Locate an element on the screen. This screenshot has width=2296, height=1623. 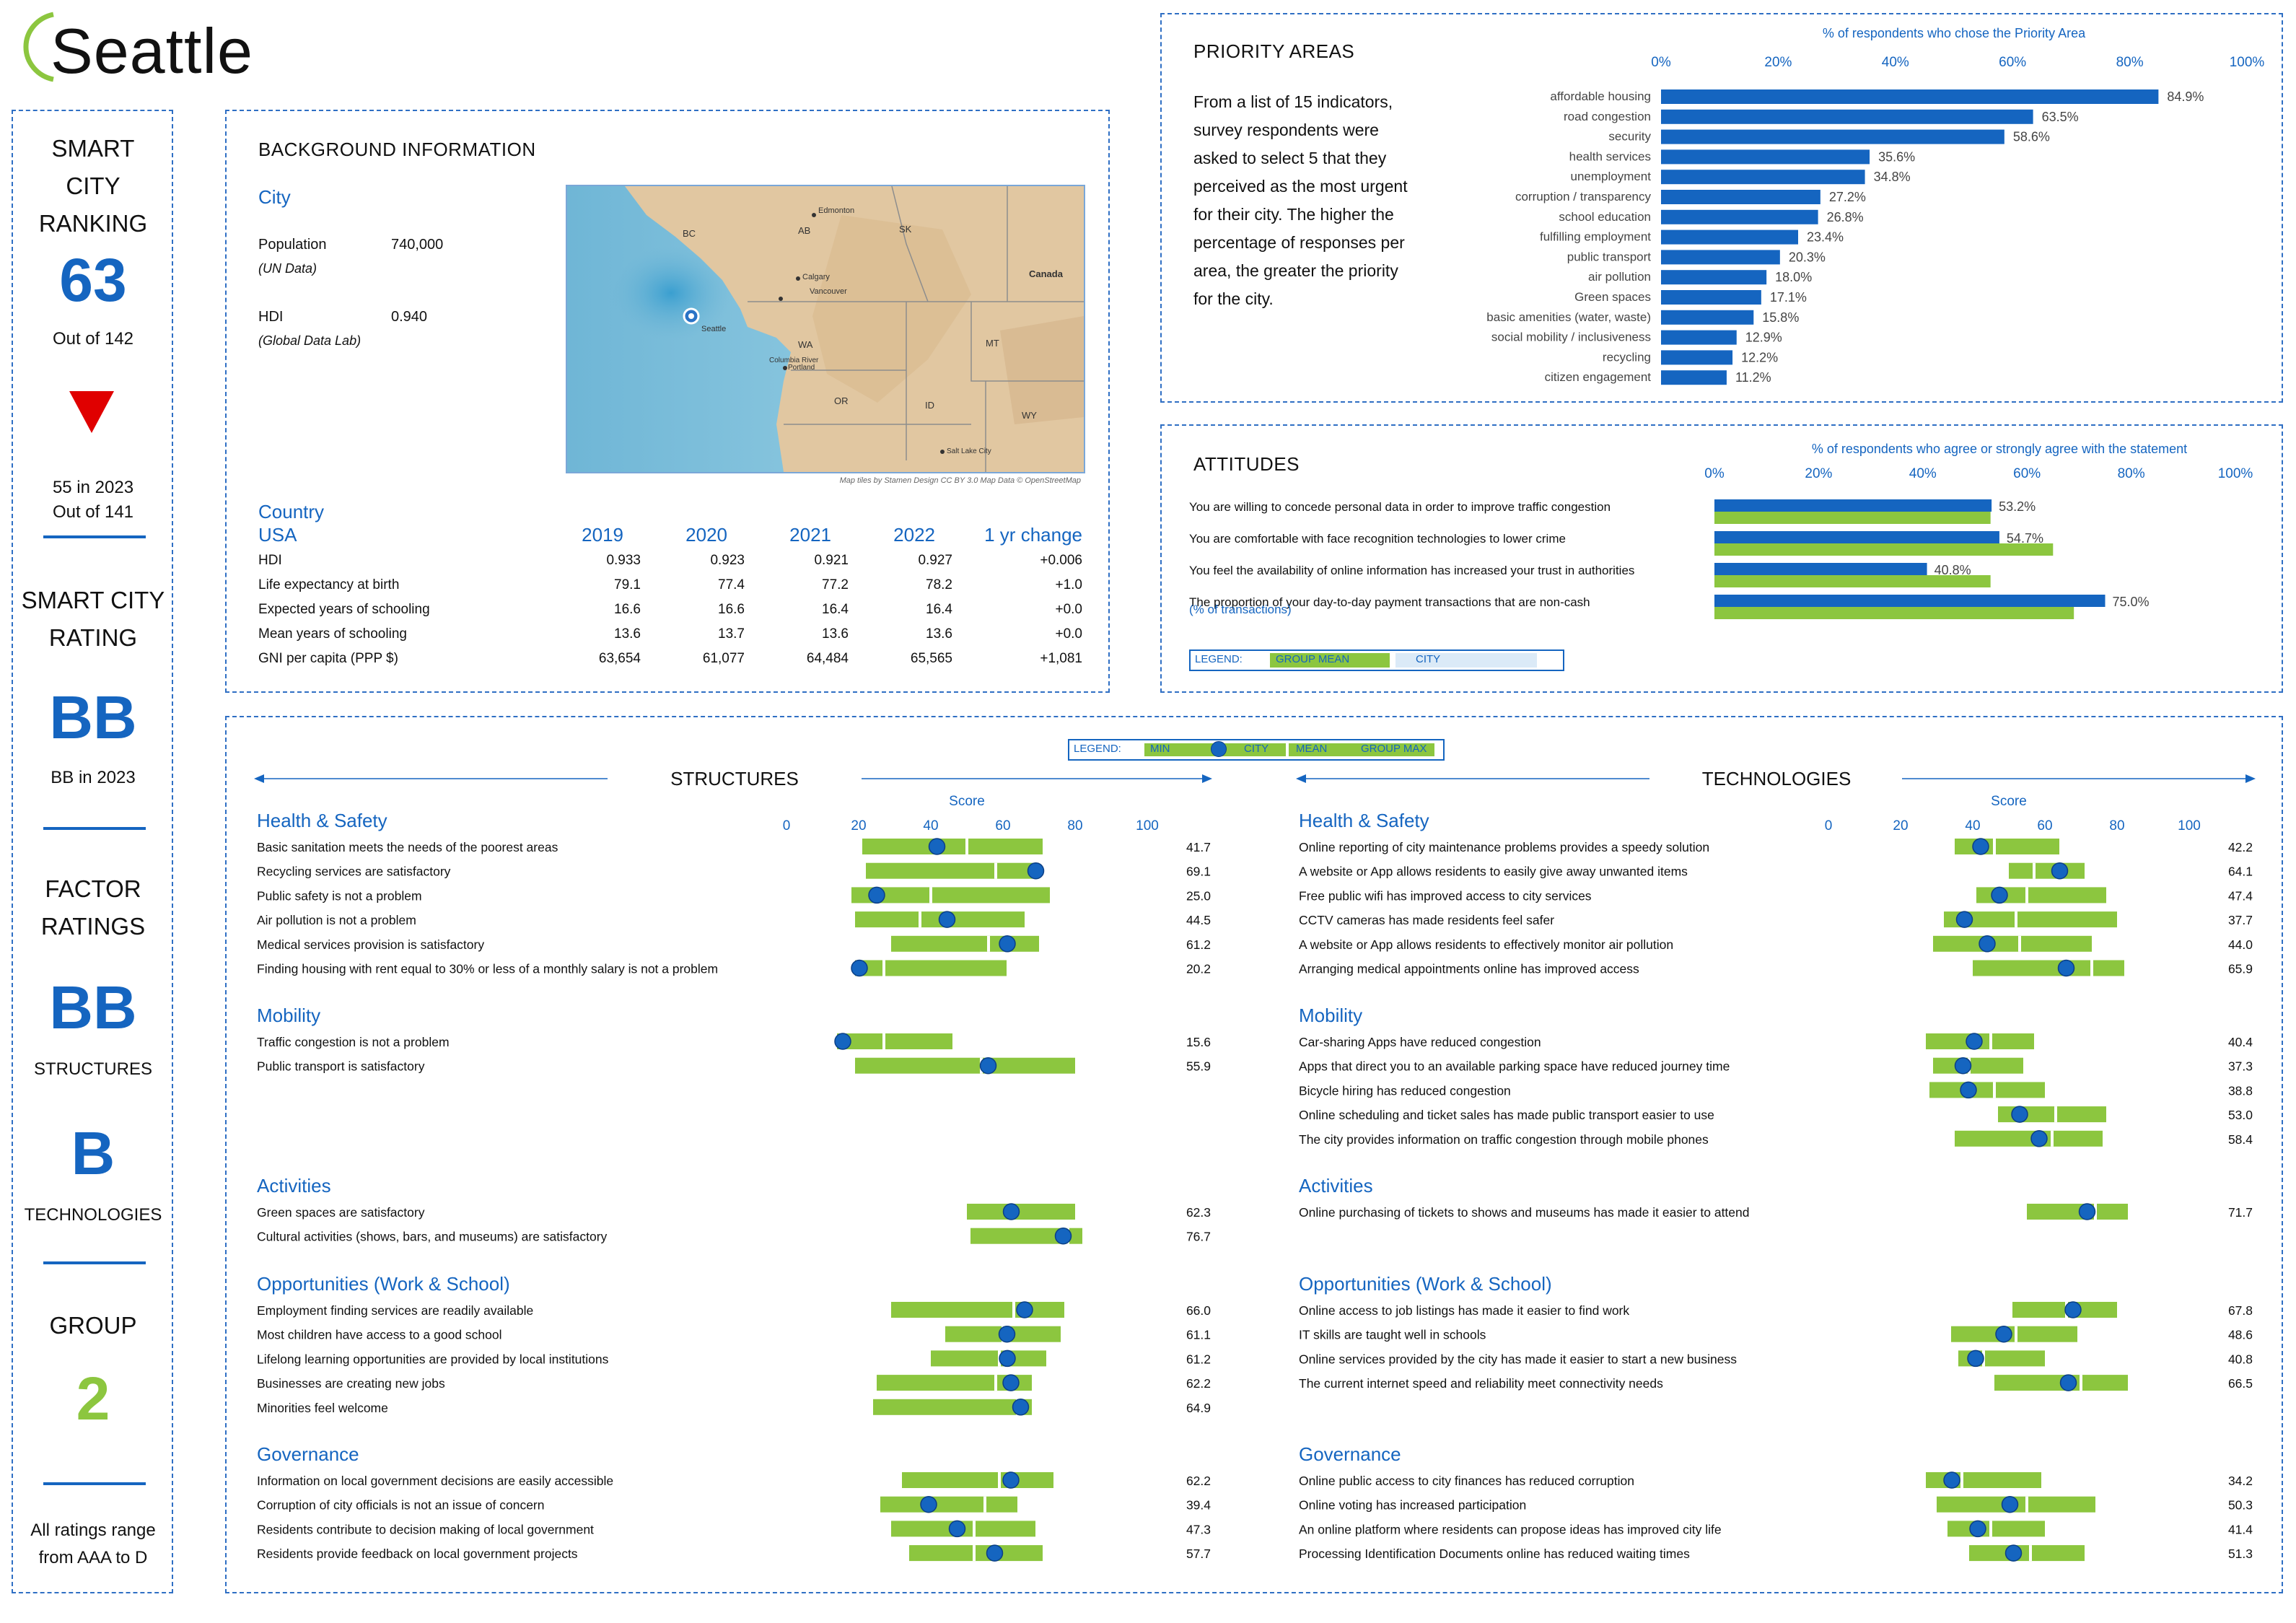
score-value-label: 76.7 is located at coordinates (1198, 1237).